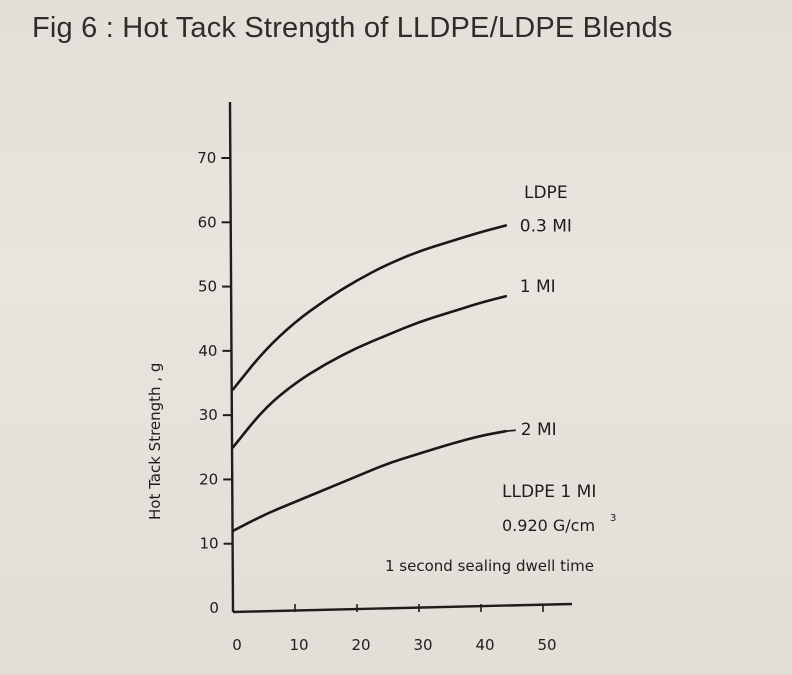 The height and width of the screenshot is (675, 792). I want to click on y-tick-label: 0, so click(214, 608).